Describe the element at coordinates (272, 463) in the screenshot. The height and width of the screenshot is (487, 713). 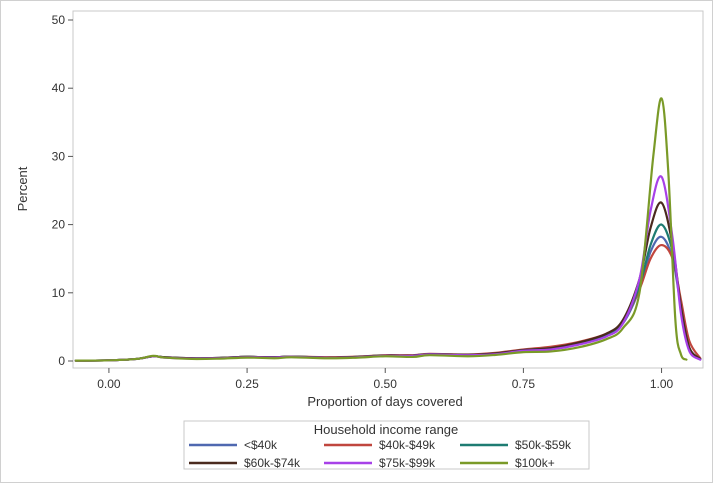
I see `legend-label: $60k-$74k` at that location.